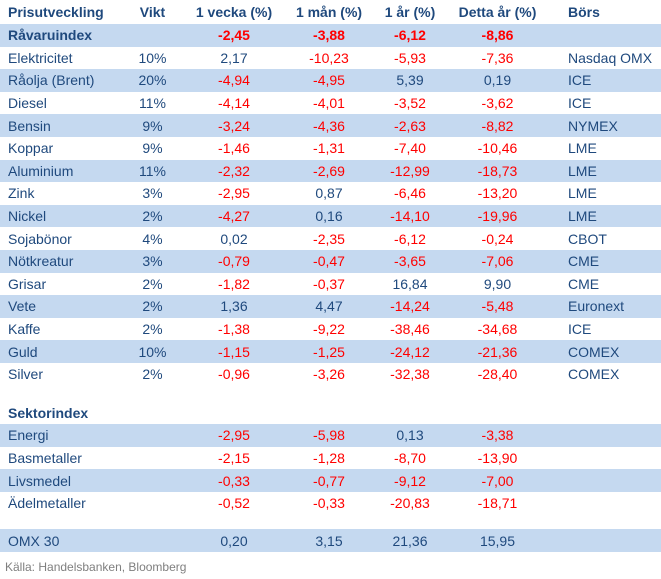 The image size is (661, 579). What do you see at coordinates (234, 170) in the screenshot?
I see `cell-week: -2,32` at bounding box center [234, 170].